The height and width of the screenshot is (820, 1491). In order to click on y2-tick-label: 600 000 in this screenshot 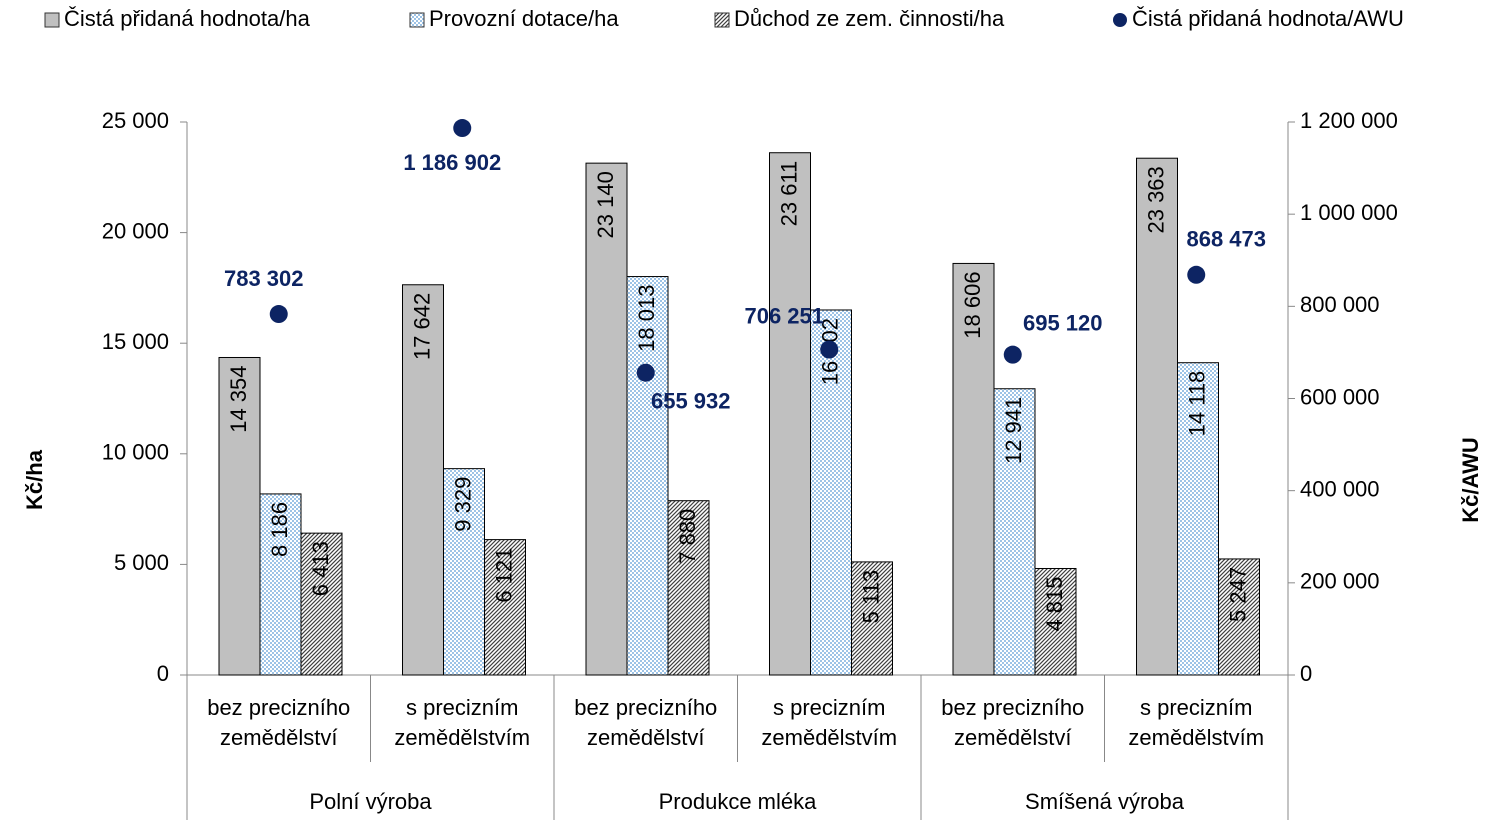, I will do `click(1340, 396)`.